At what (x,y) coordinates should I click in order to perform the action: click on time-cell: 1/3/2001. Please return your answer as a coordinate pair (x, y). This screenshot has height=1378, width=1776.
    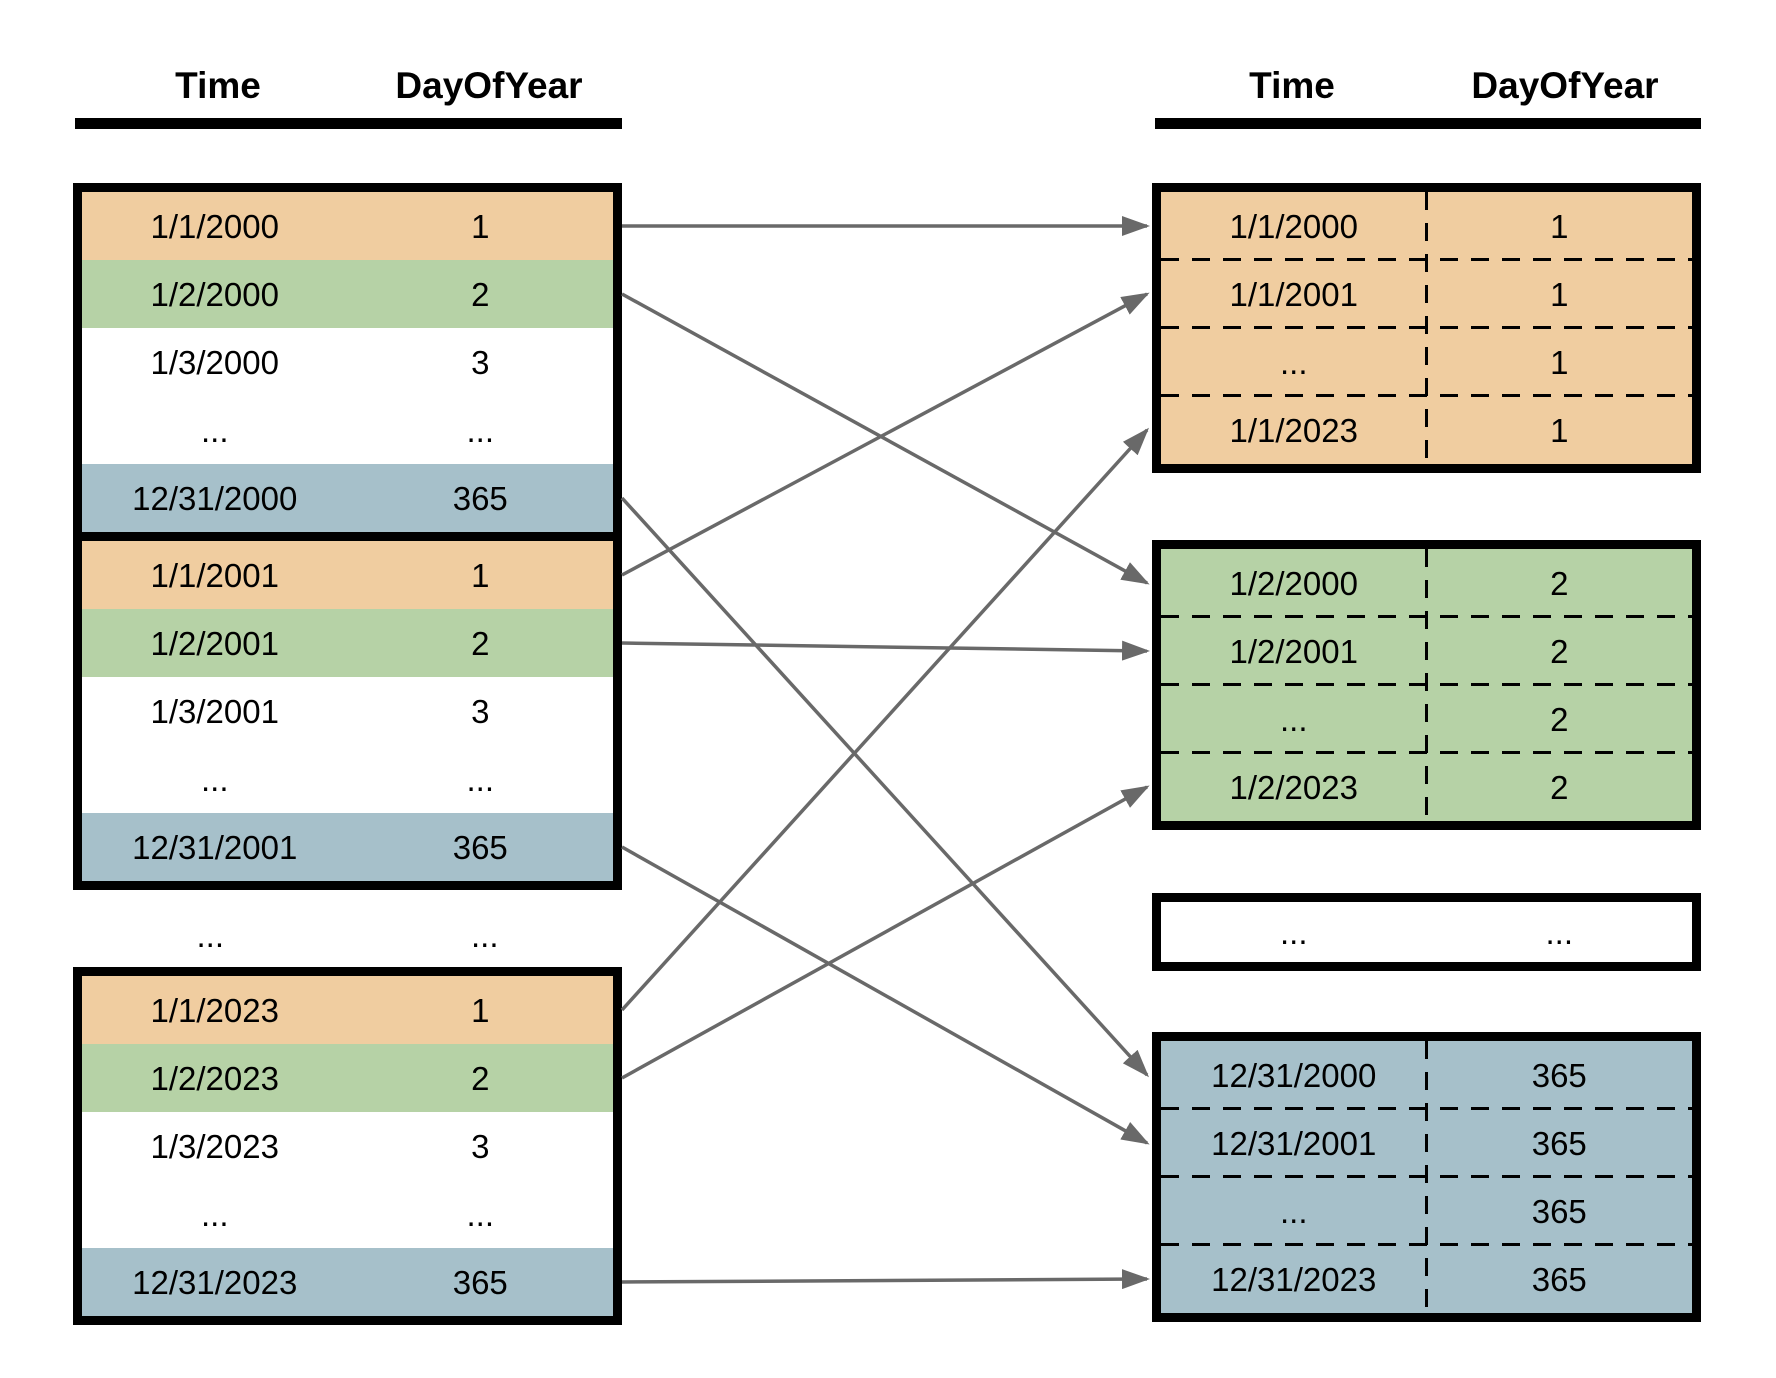
    Looking at the image, I should click on (214, 711).